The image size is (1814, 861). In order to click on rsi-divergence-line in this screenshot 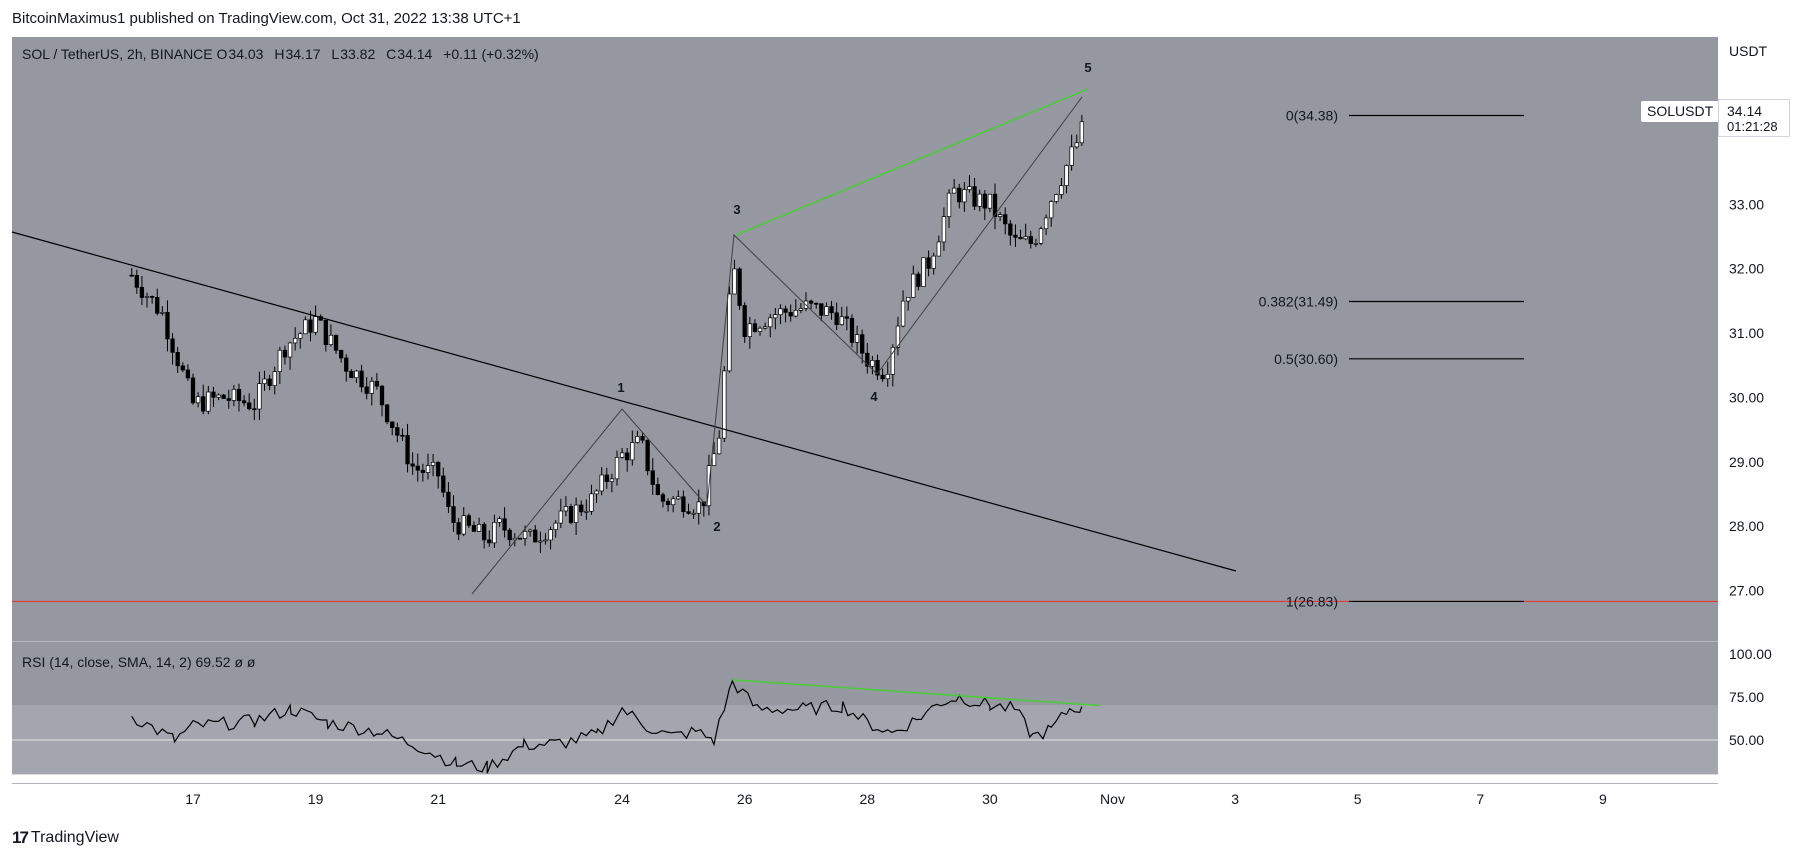, I will do `click(916, 693)`.